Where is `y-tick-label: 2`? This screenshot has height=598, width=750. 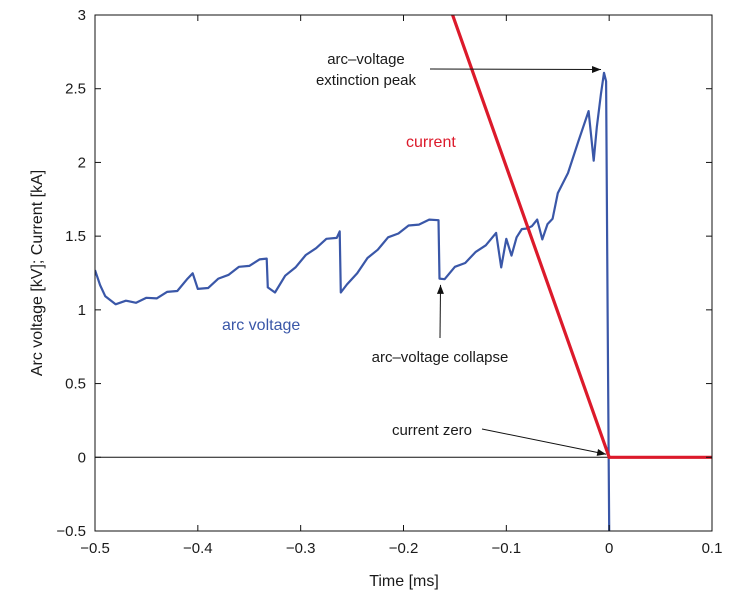
y-tick-label: 2 is located at coordinates (82, 162).